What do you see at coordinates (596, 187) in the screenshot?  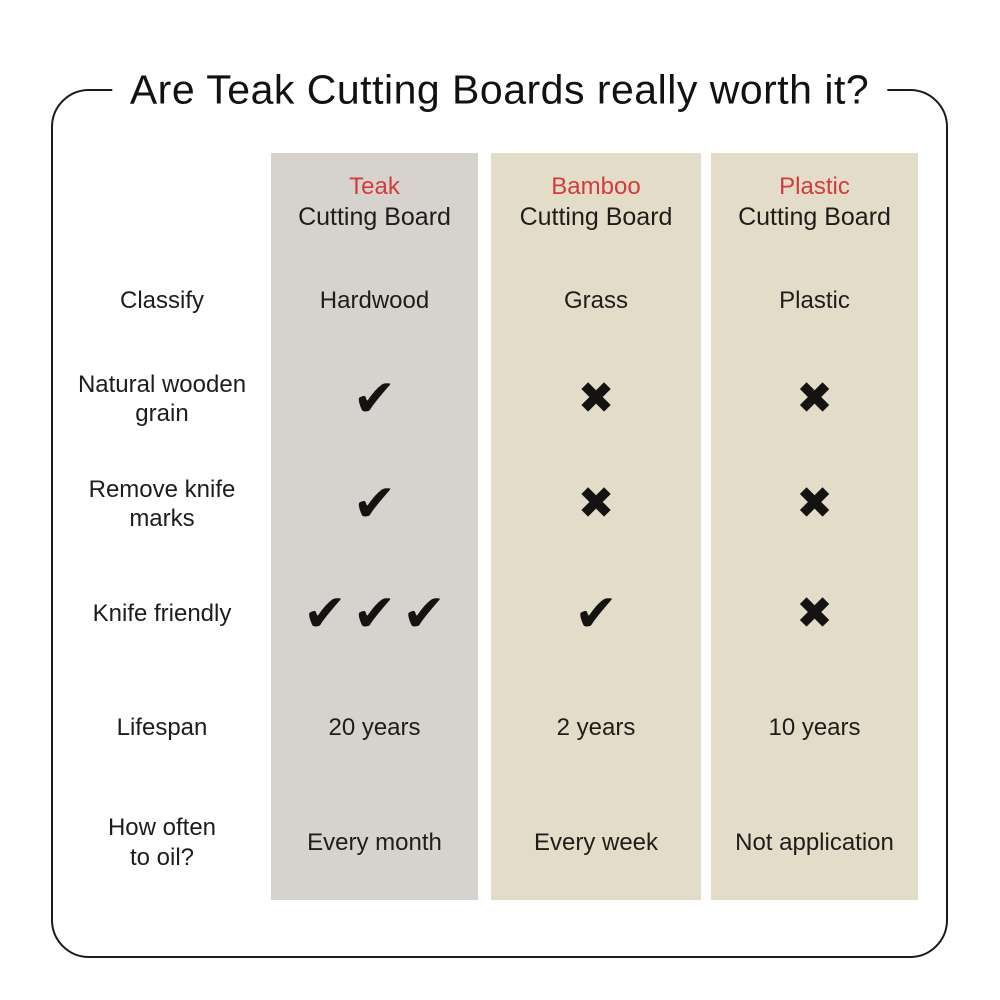 I see `column-title-bamboo: Bamboo` at bounding box center [596, 187].